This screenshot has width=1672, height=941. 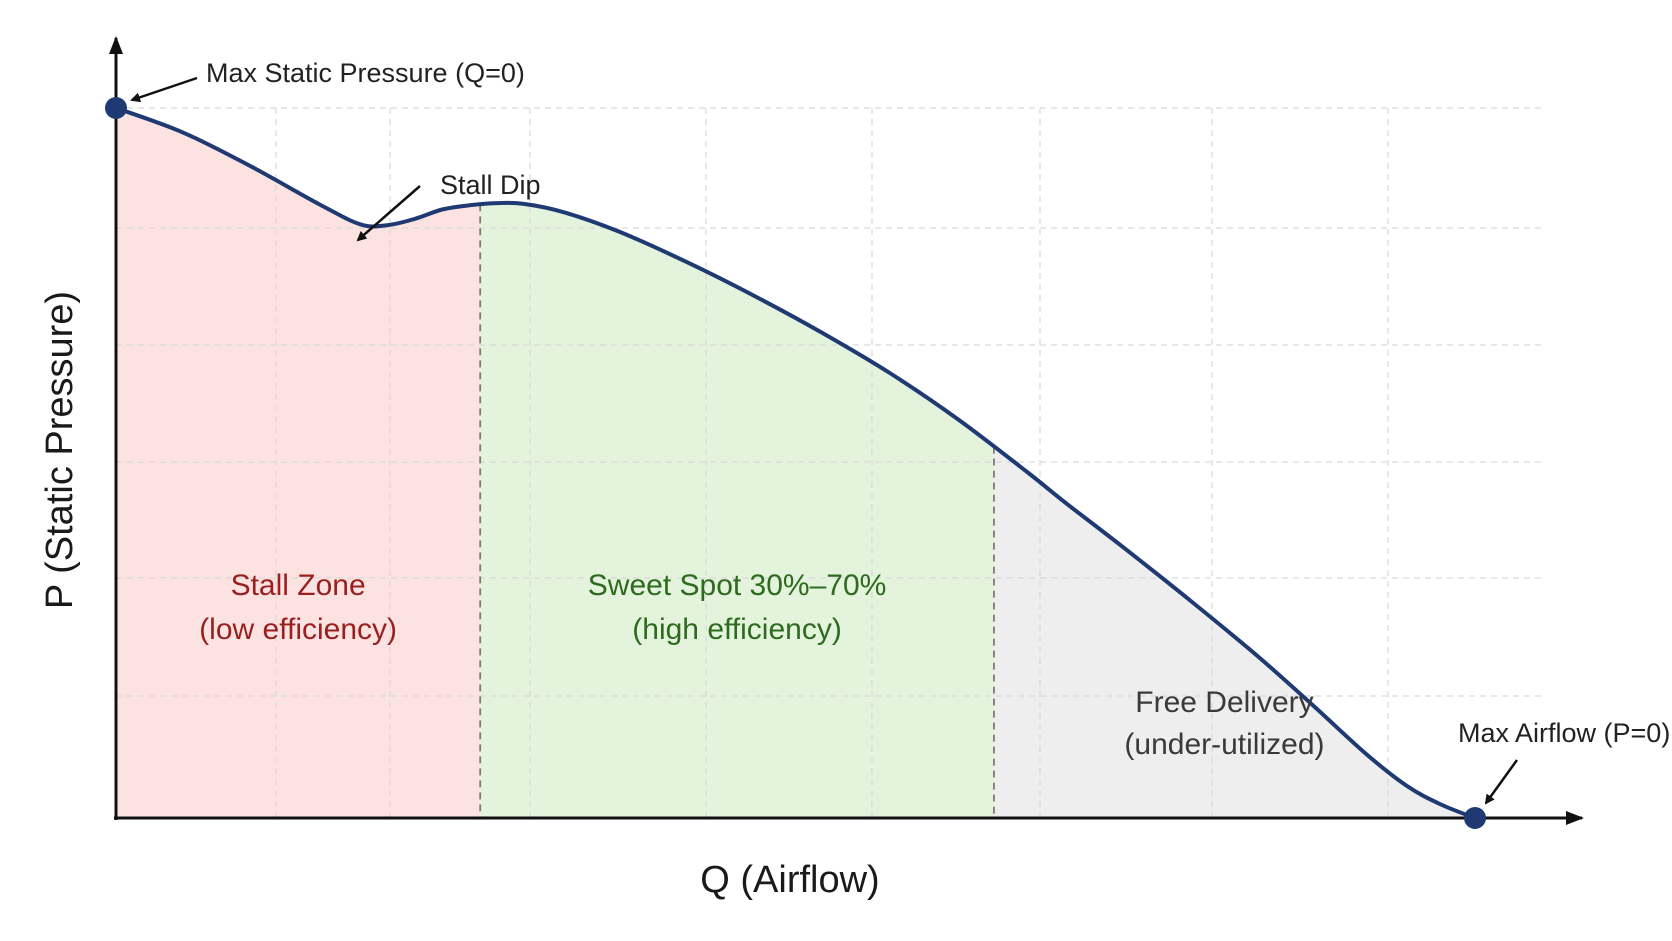 What do you see at coordinates (60, 450) in the screenshot?
I see `y-axis-title: P (Static Pressure)` at bounding box center [60, 450].